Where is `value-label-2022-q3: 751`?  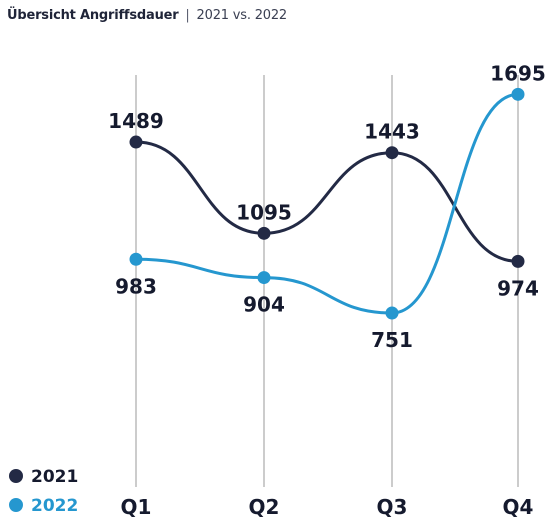 value-label-2022-q3: 751 is located at coordinates (392, 340).